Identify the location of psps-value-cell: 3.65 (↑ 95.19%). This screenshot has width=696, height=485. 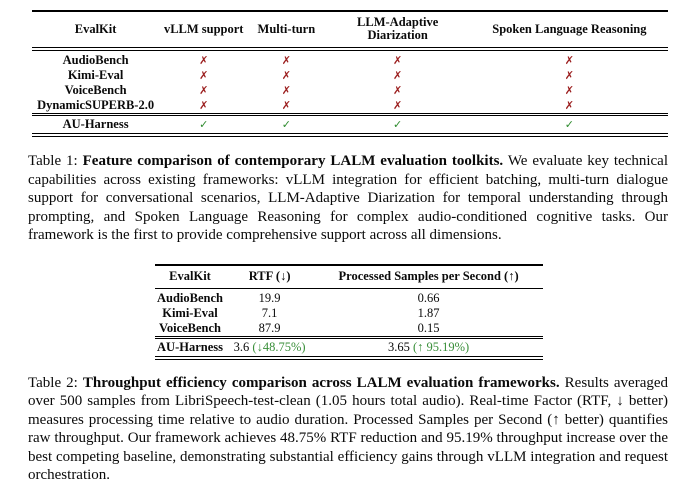
(428, 347).